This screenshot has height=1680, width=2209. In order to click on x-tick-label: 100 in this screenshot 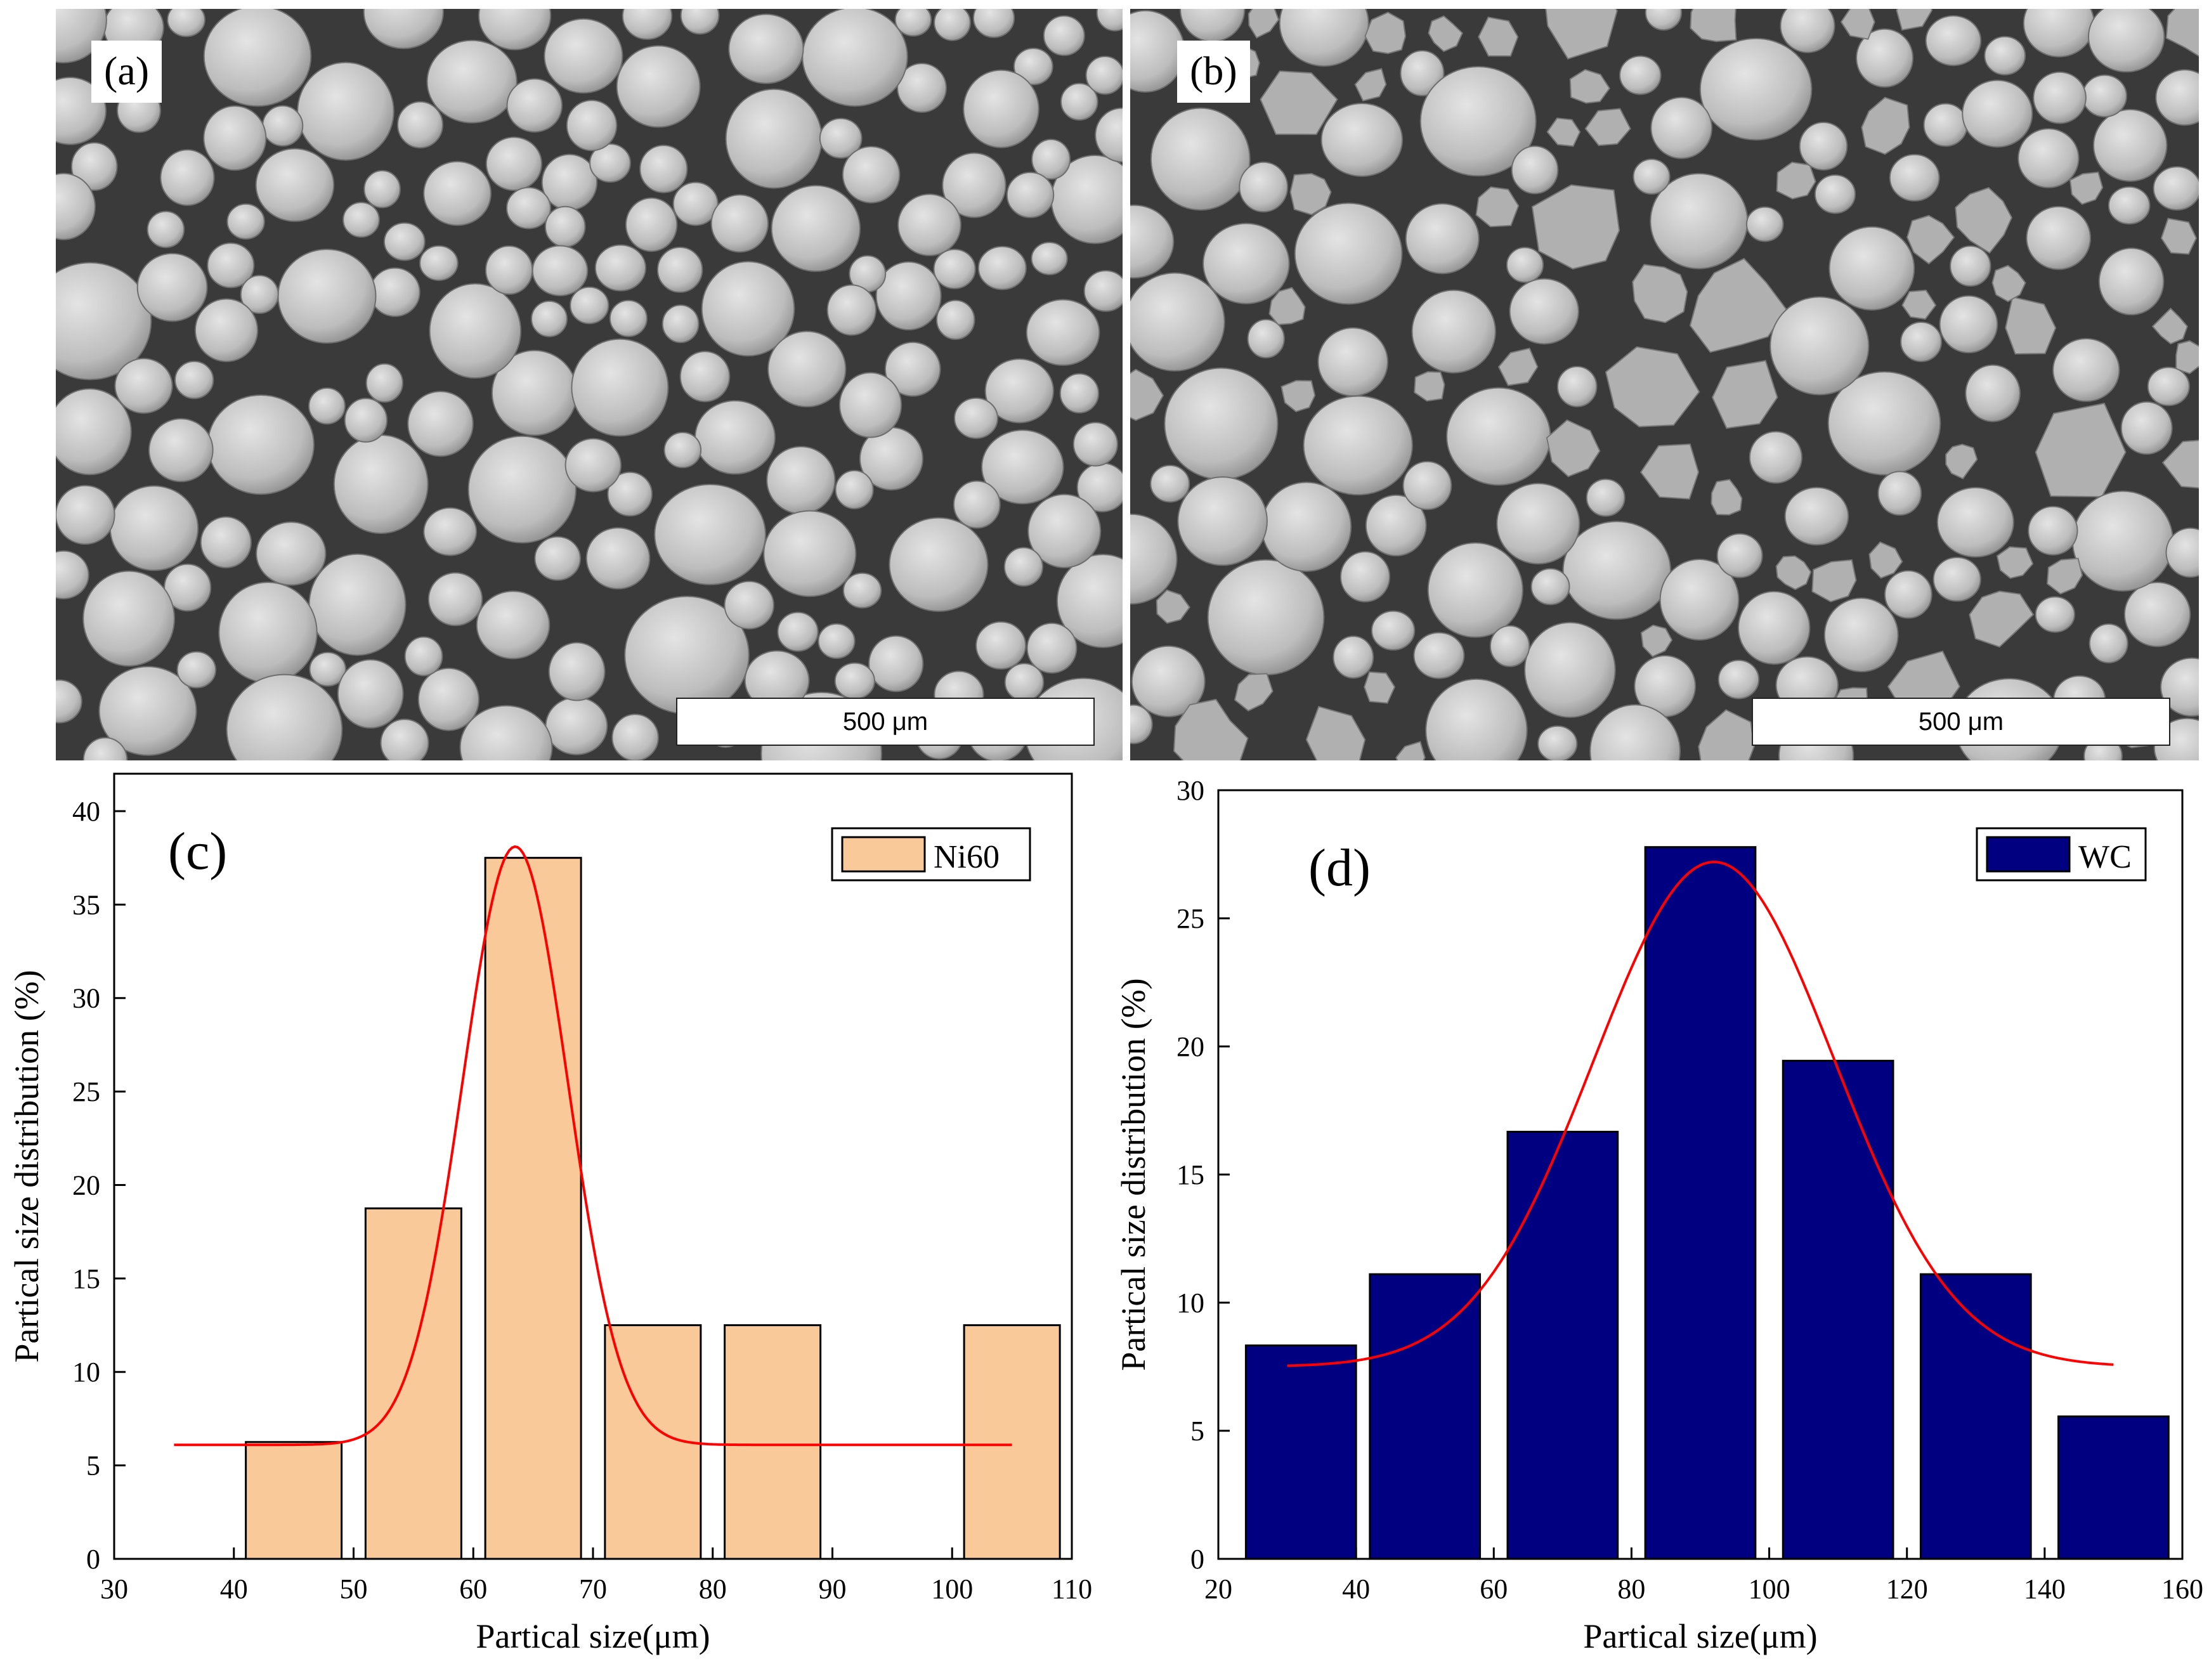, I will do `click(1769, 1589)`.